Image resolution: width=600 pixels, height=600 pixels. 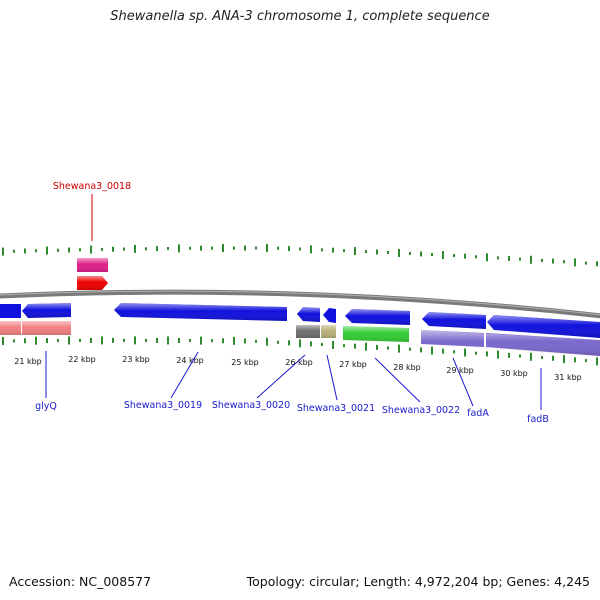 I want to click on accession-text: Accession: NC_008577, so click(x=80, y=581).